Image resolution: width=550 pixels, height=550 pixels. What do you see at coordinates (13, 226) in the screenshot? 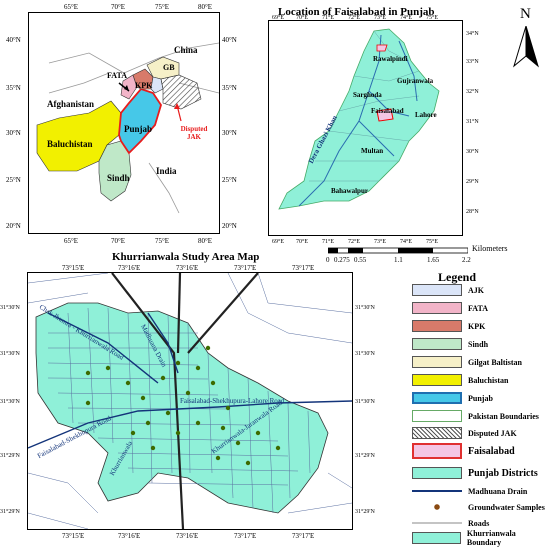
I see `left-map-left-tick-4: 20°N` at bounding box center [13, 226].